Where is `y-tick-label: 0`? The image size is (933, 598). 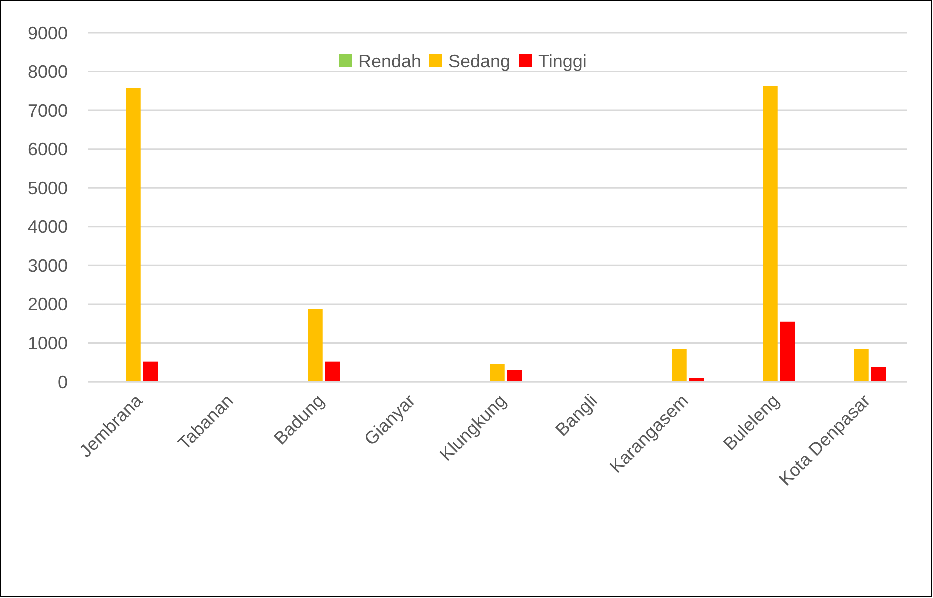 y-tick-label: 0 is located at coordinates (63, 382).